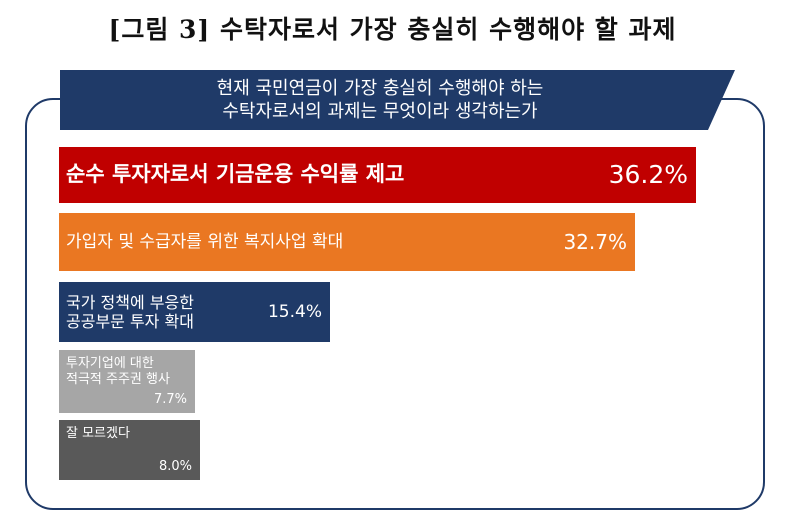  Describe the element at coordinates (294, 311) in the screenshot. I see `bar-value-label: 15.4%` at that location.